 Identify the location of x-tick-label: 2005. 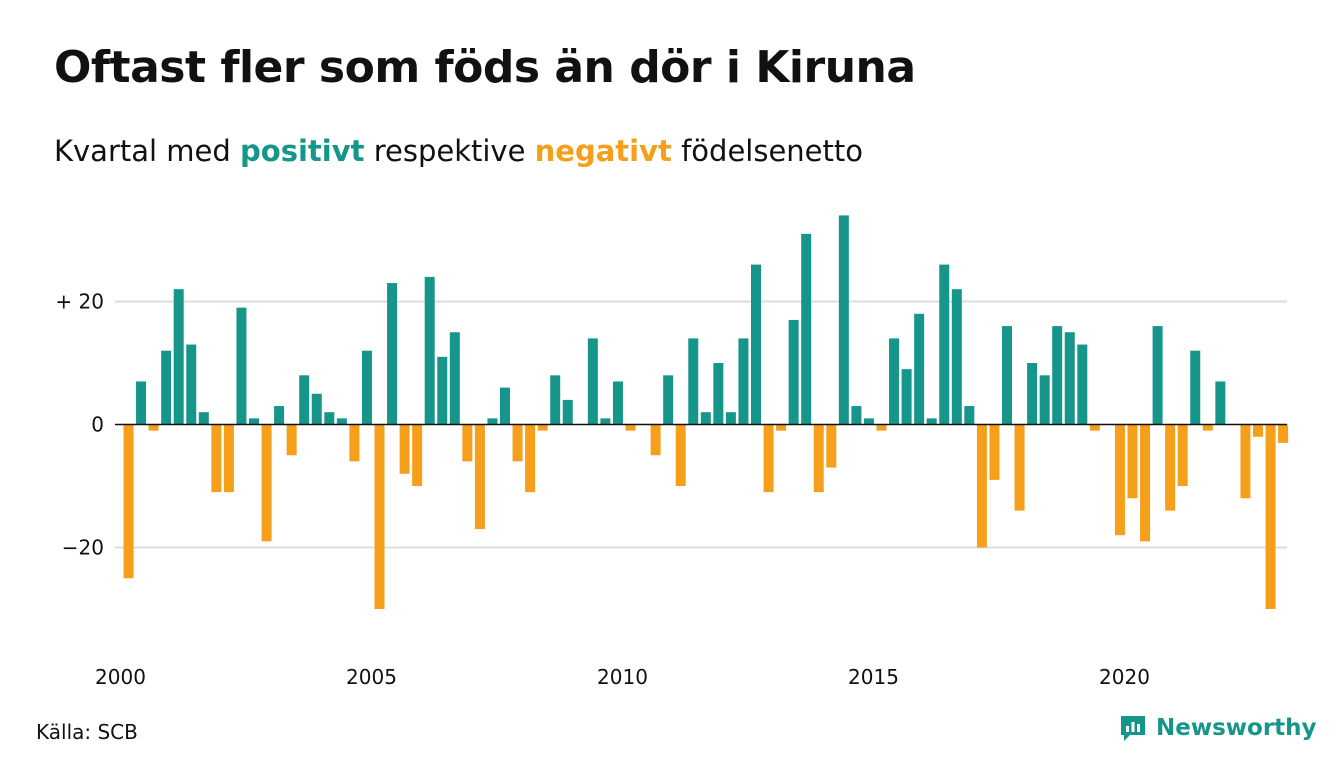
(371, 677).